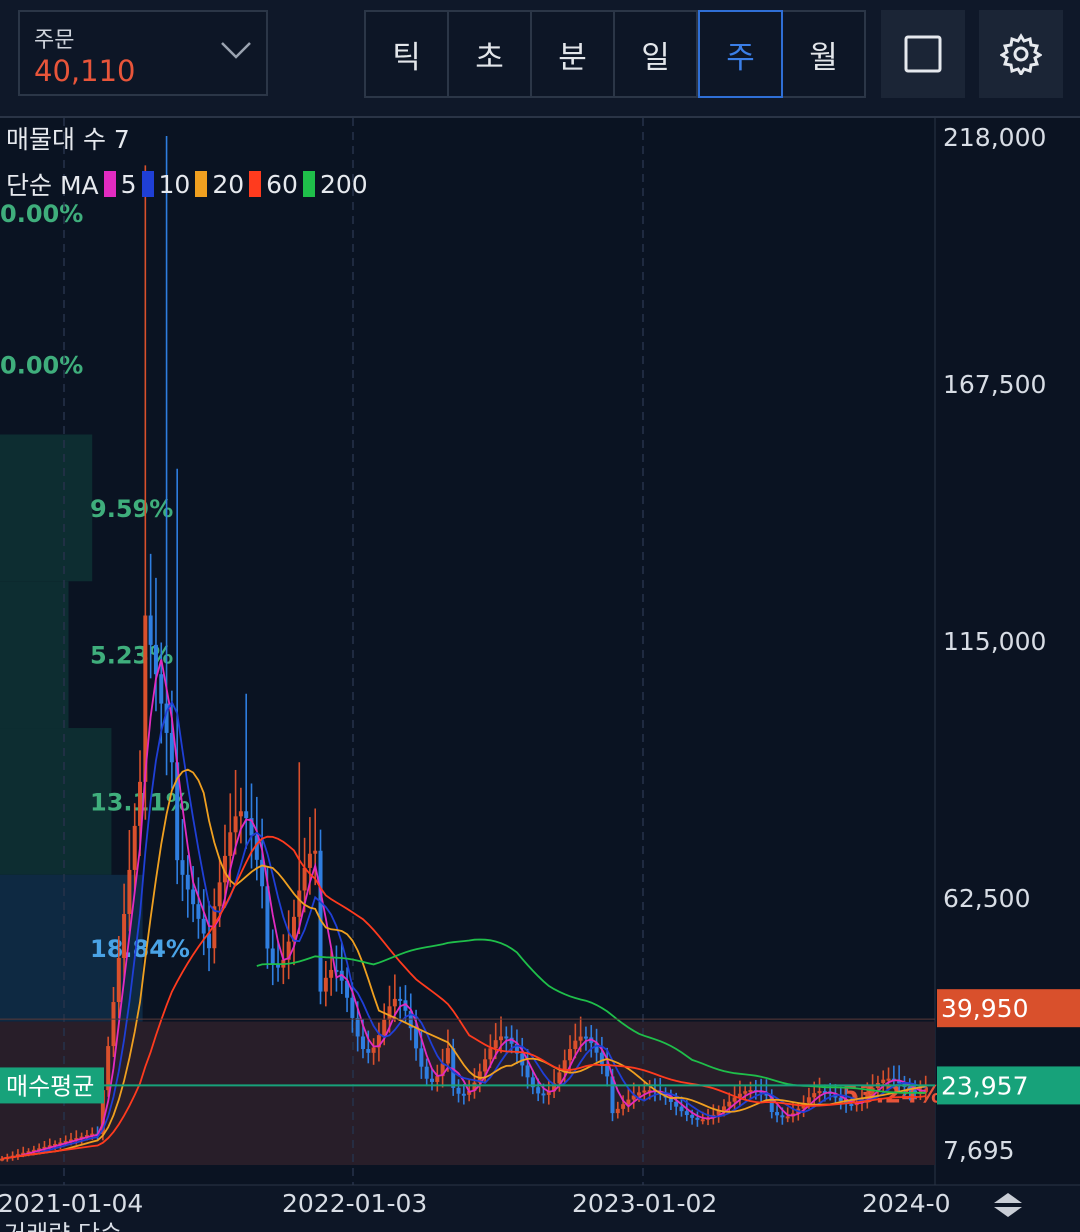 The image size is (1080, 1232). What do you see at coordinates (994, 384) in the screenshot?
I see `y-tick-label: 167,500` at bounding box center [994, 384].